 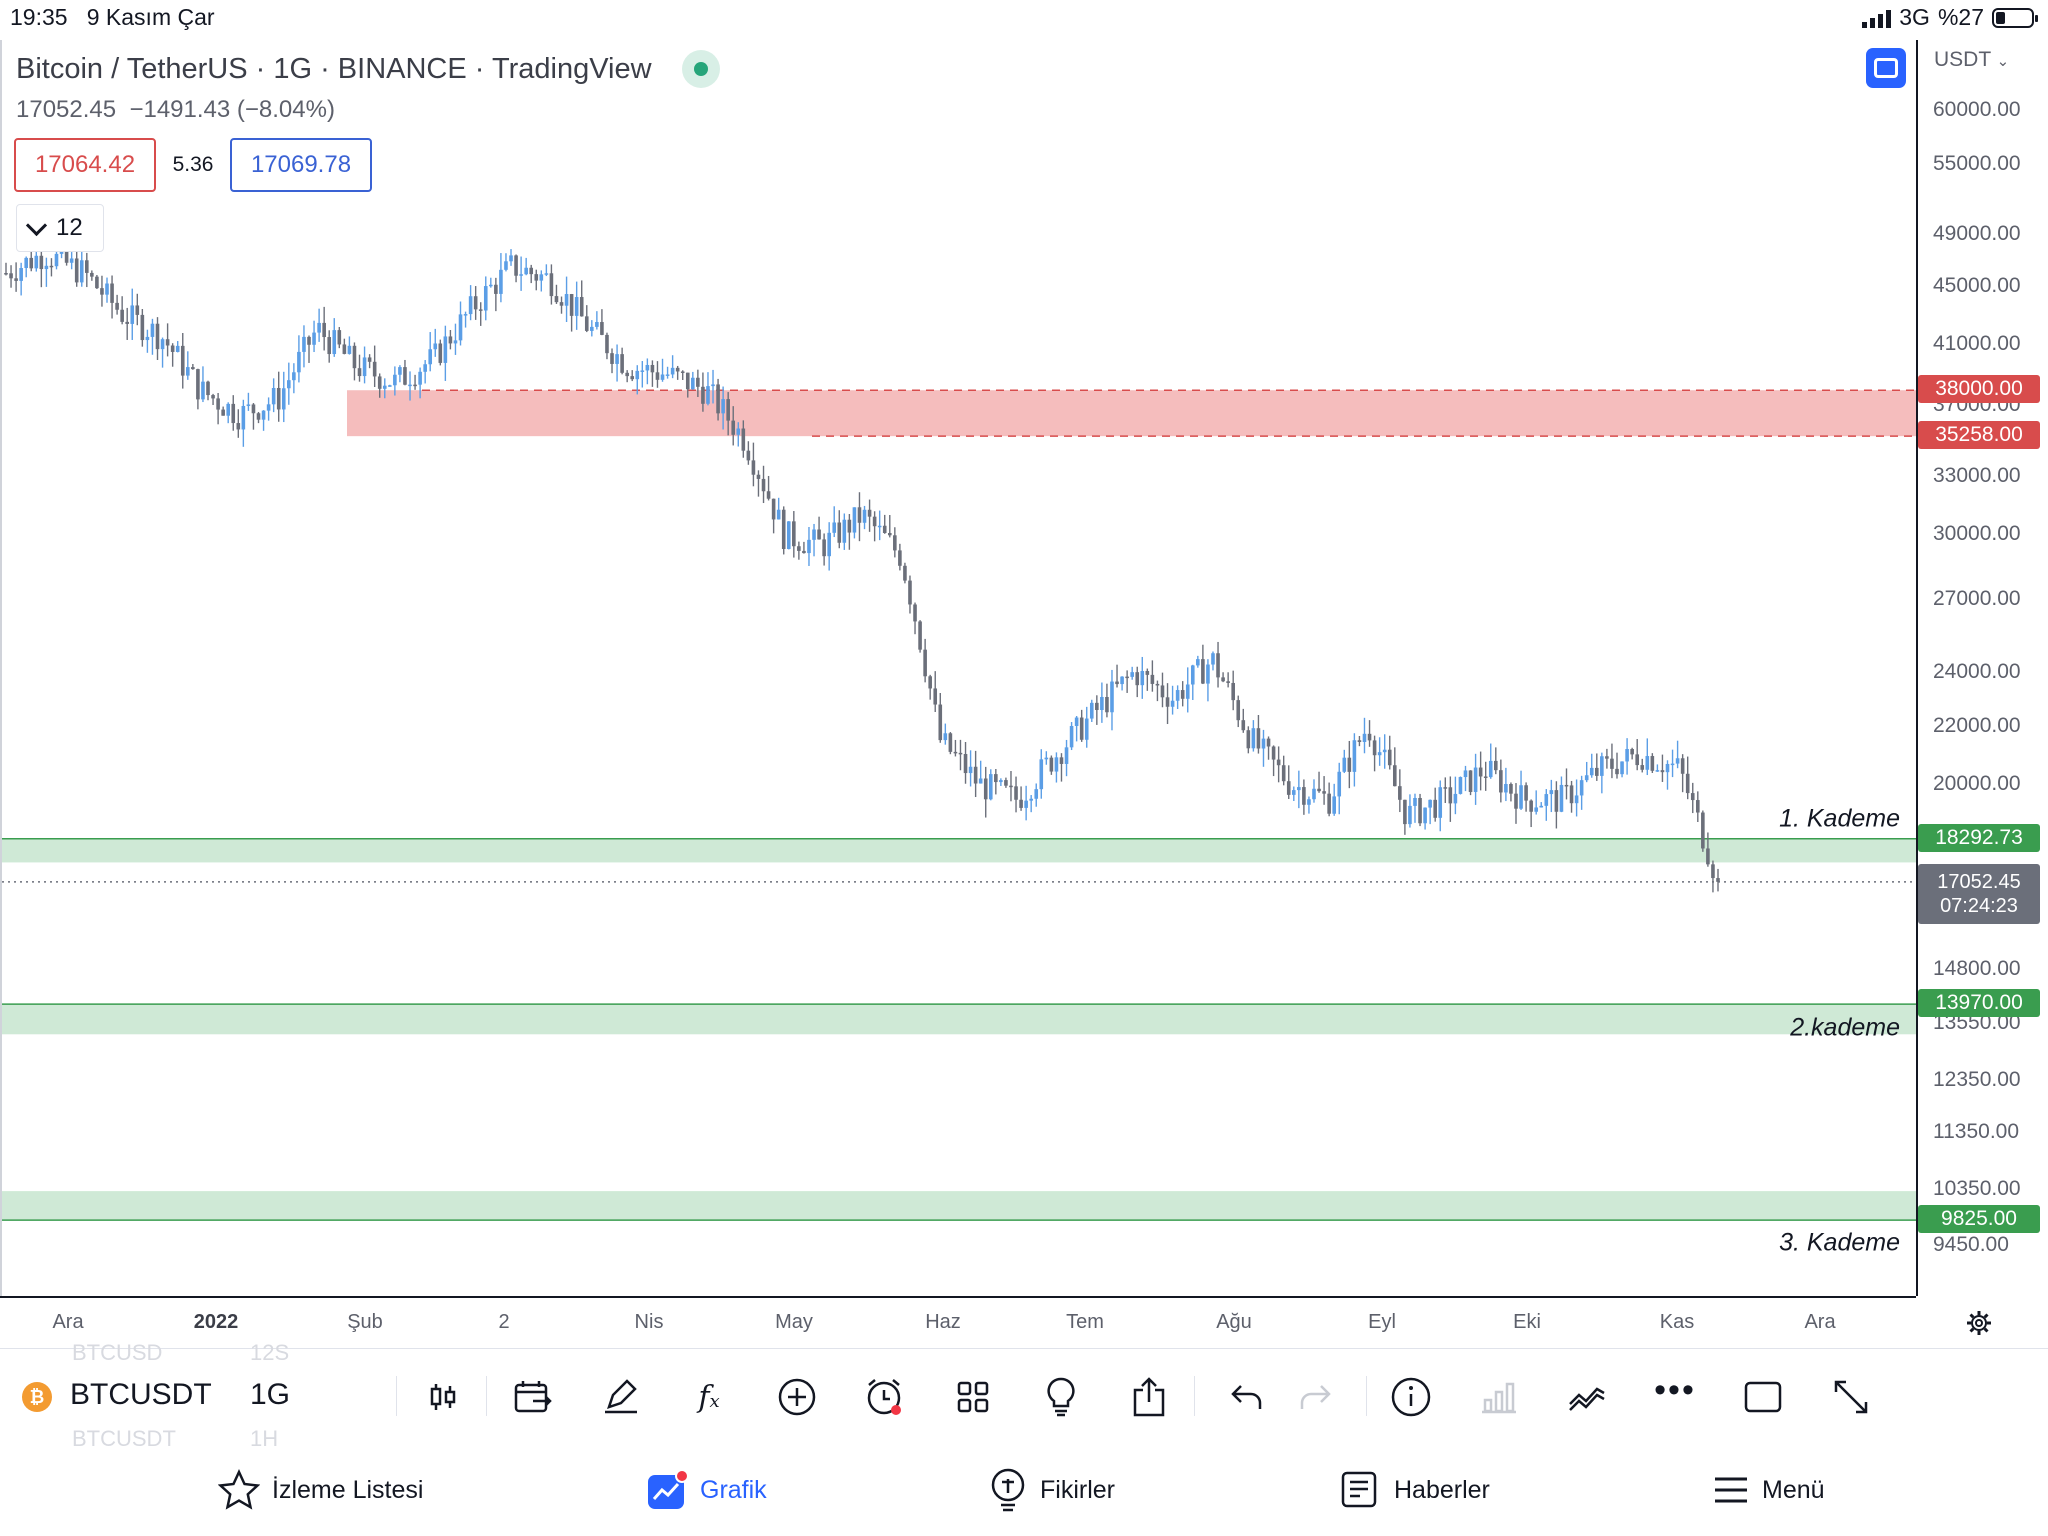 I want to click on add-button, so click(x=797, y=1397).